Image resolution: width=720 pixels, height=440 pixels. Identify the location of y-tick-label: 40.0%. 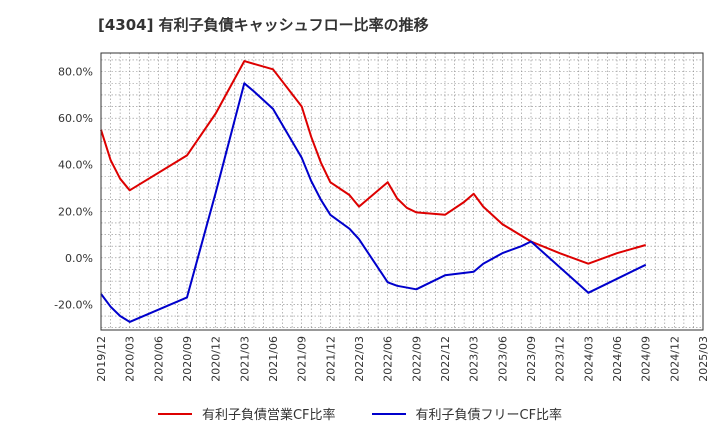
(75, 165).